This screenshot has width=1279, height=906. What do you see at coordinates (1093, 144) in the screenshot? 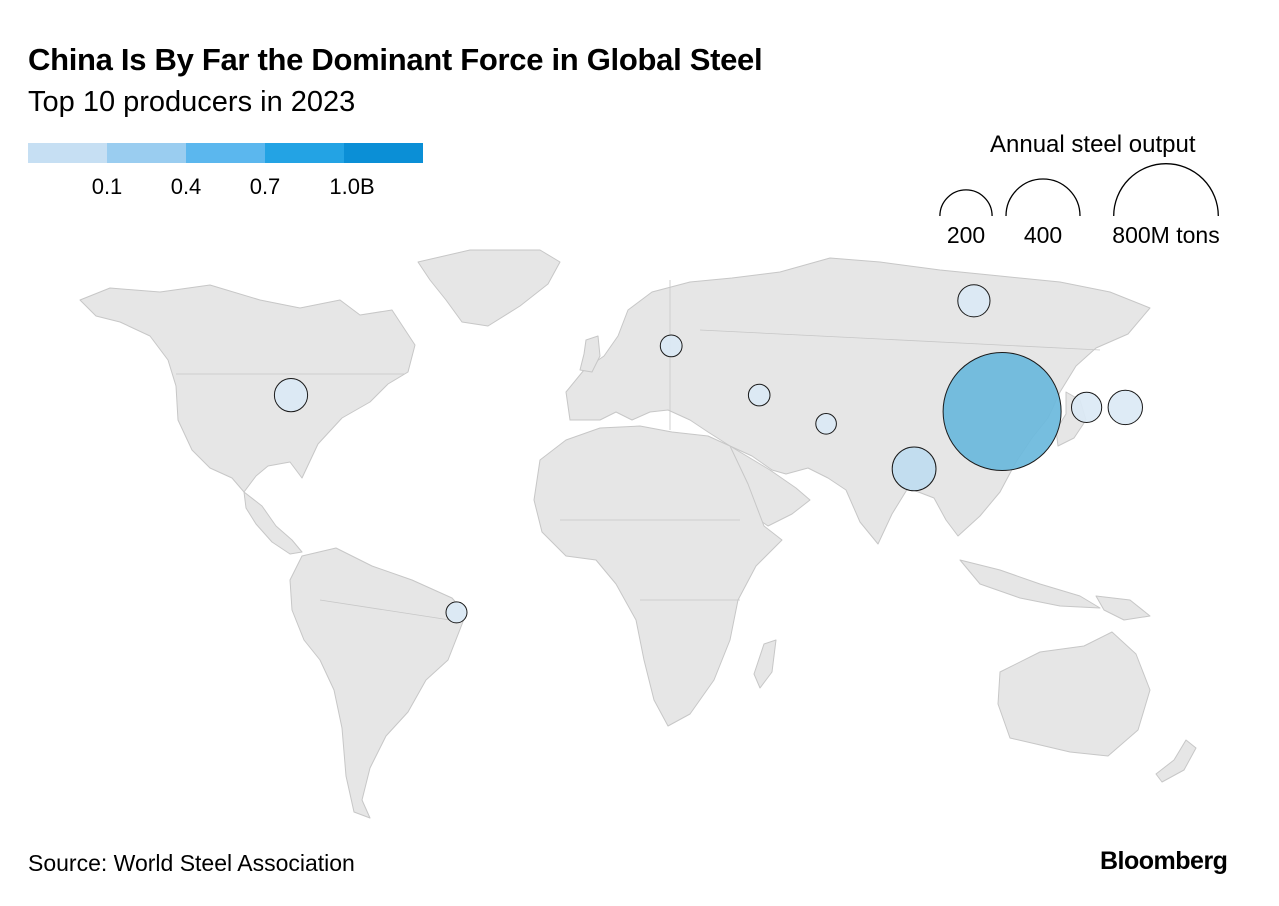
I see `size-legend-title: Annual steel output` at bounding box center [1093, 144].